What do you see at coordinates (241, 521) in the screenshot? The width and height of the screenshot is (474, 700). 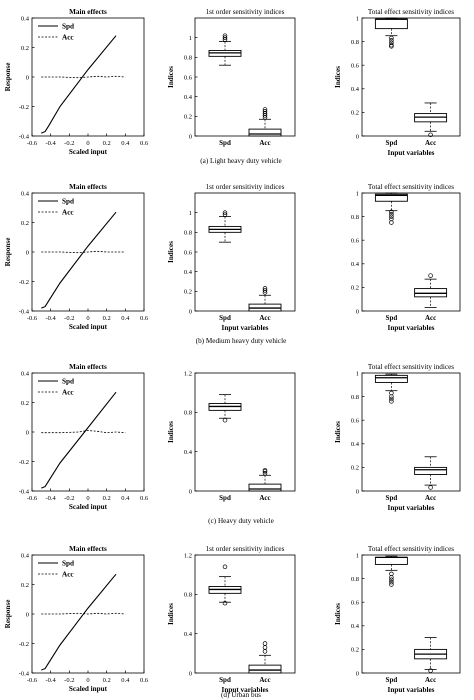 I see `panel-caption: (c) Heavy duty vehicle` at bounding box center [241, 521].